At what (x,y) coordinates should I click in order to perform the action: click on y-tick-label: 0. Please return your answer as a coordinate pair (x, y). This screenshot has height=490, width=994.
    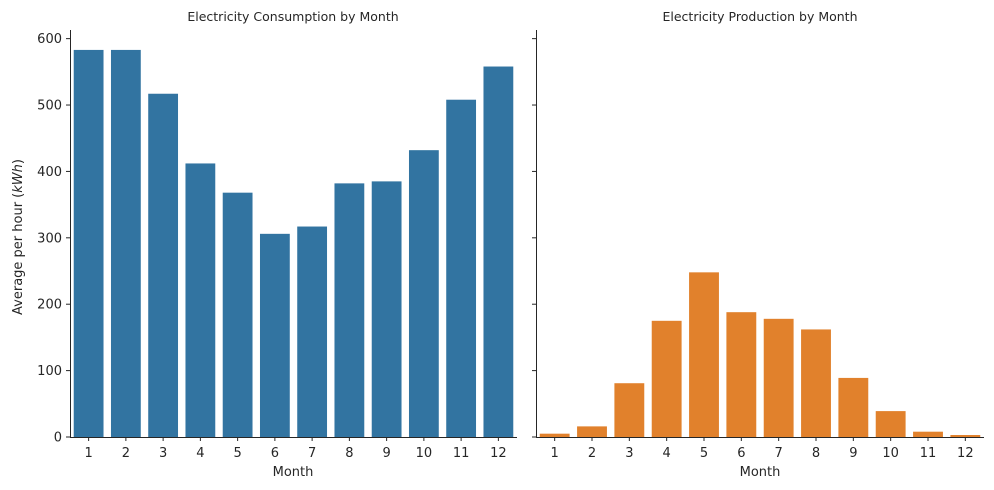
    Looking at the image, I should click on (58, 438).